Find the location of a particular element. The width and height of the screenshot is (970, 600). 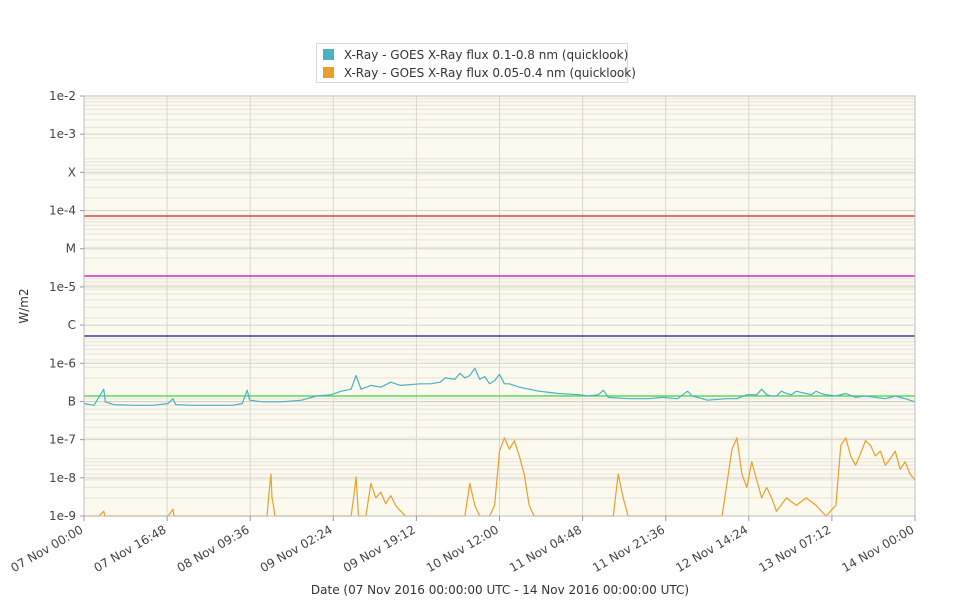

y-tick-label: 1e-9 is located at coordinates (62, 516).